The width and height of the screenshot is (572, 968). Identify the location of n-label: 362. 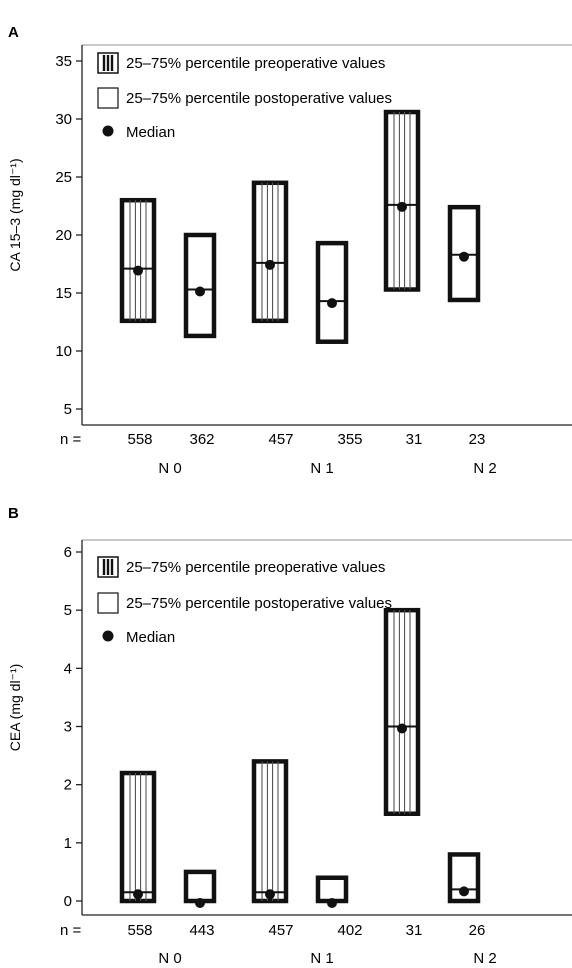
(201, 439).